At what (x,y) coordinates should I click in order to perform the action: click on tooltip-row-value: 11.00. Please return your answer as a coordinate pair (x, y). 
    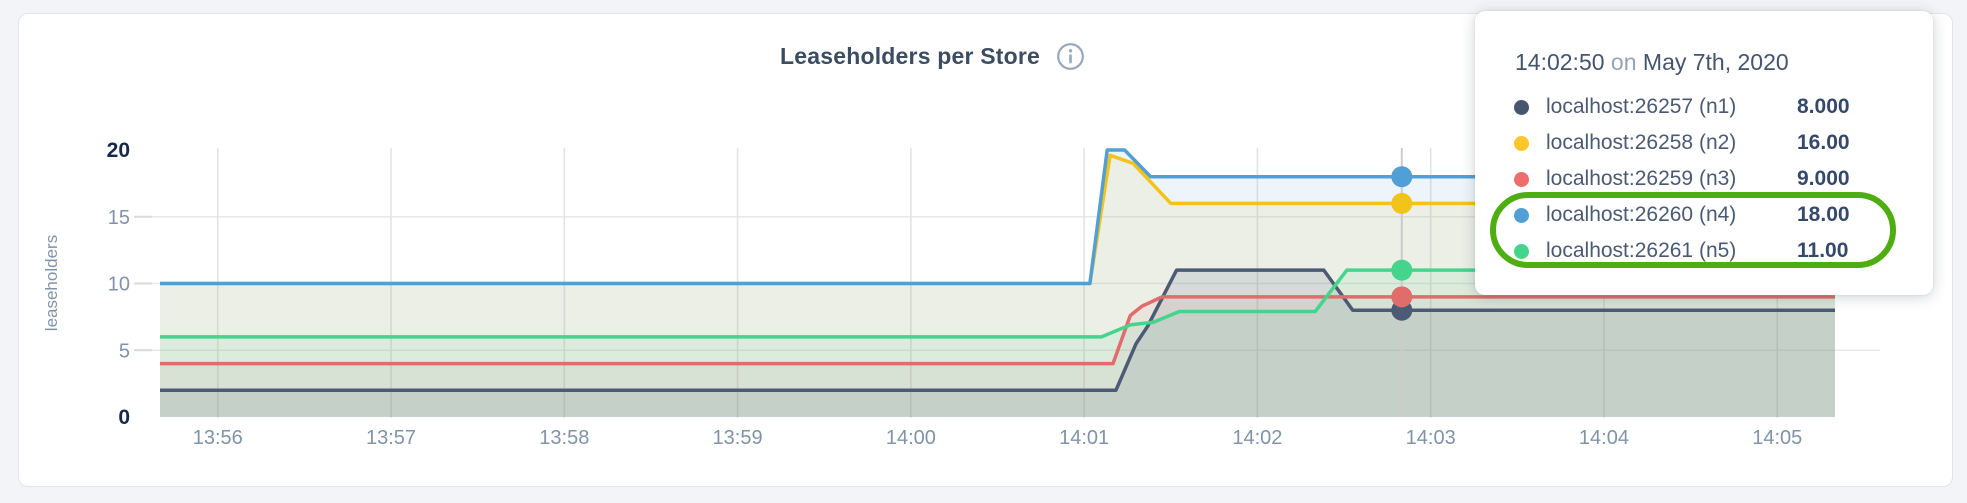
    Looking at the image, I should click on (1823, 250).